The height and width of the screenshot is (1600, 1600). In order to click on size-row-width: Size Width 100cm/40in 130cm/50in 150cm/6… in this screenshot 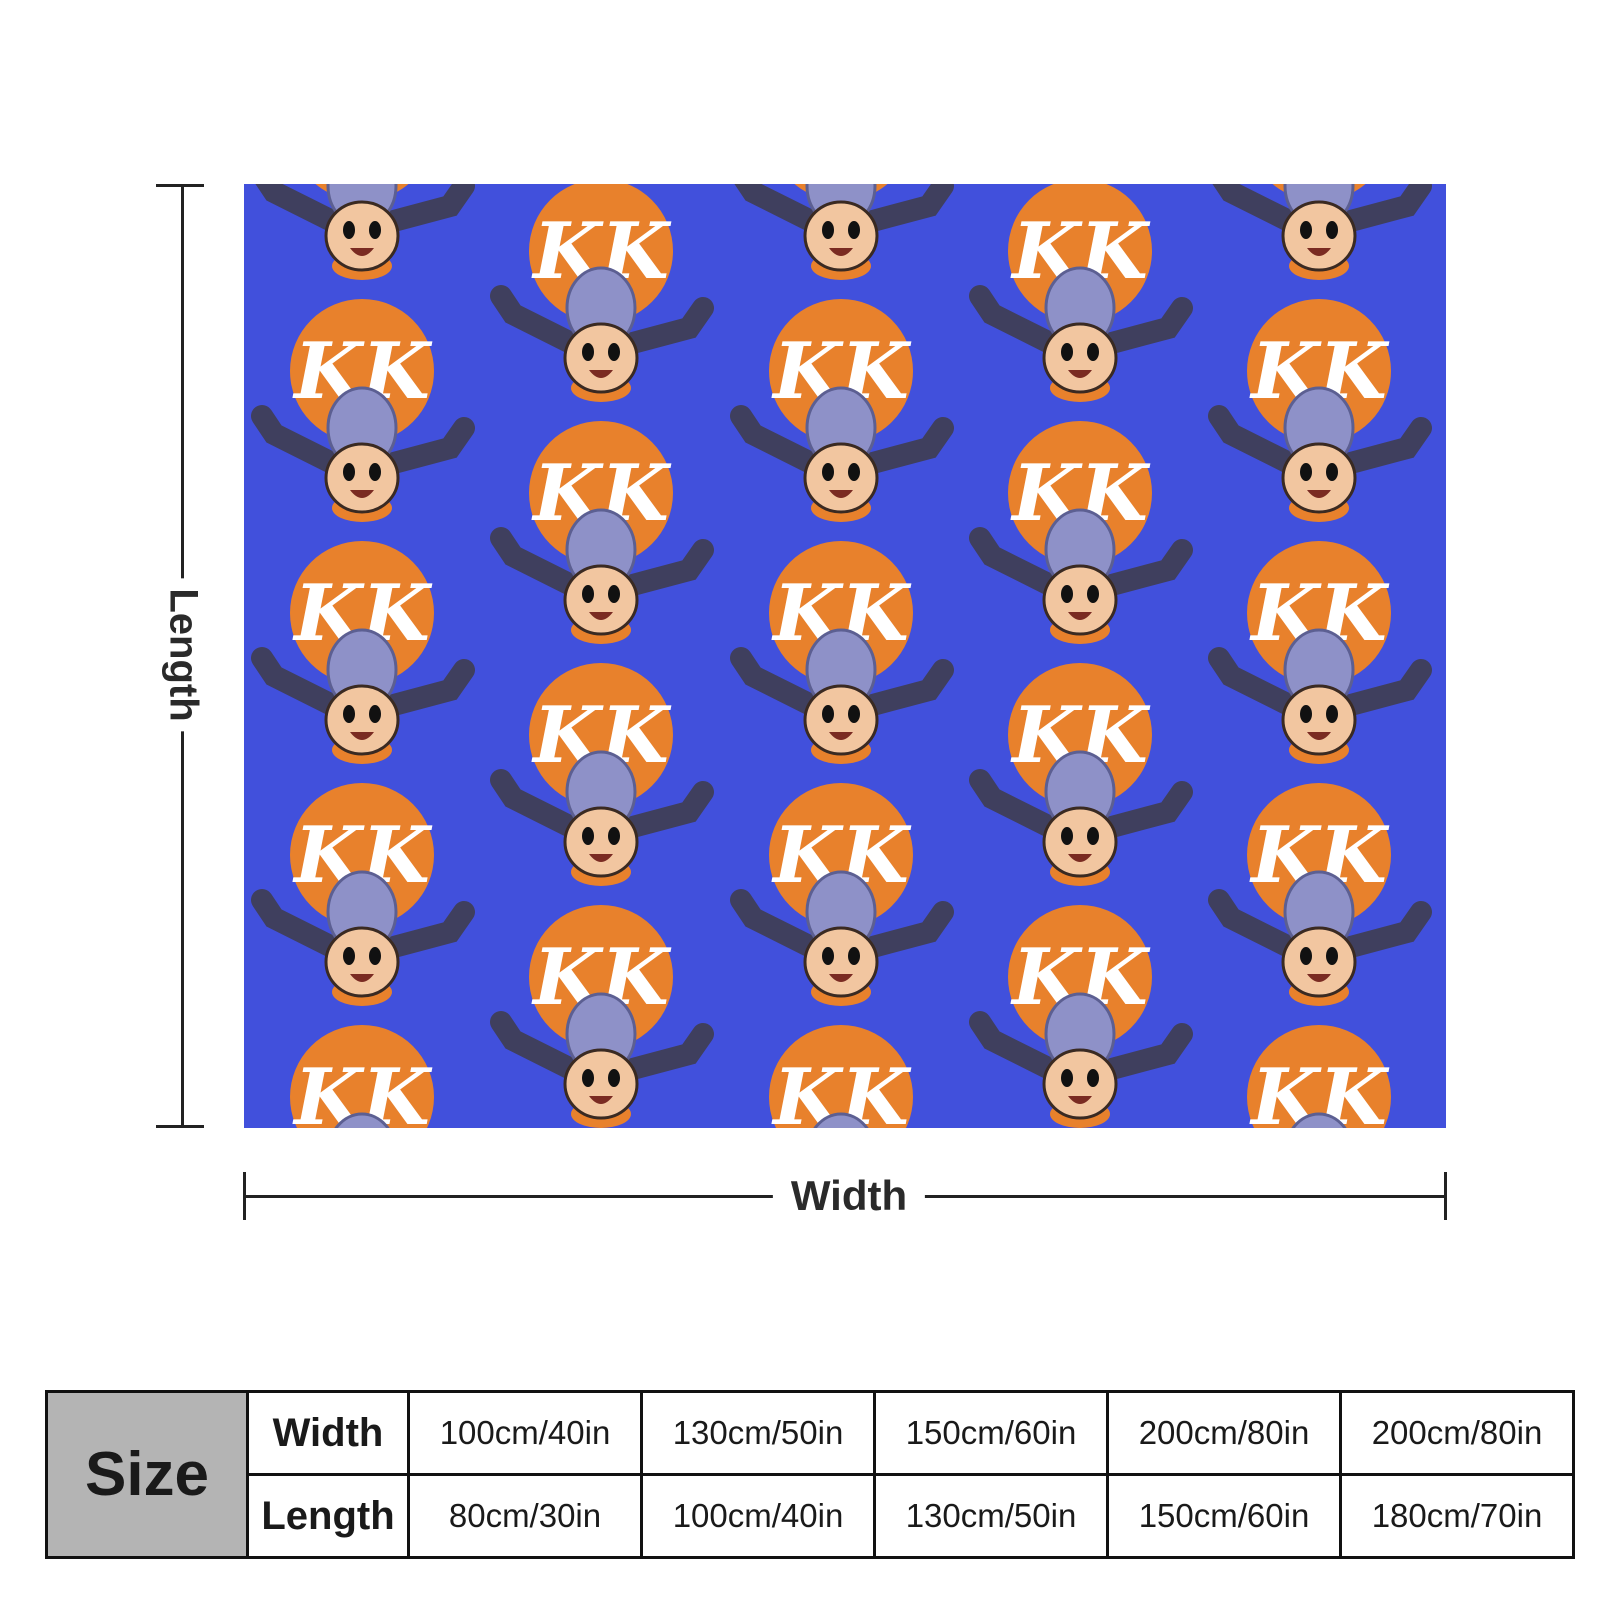, I will do `click(810, 1474)`.